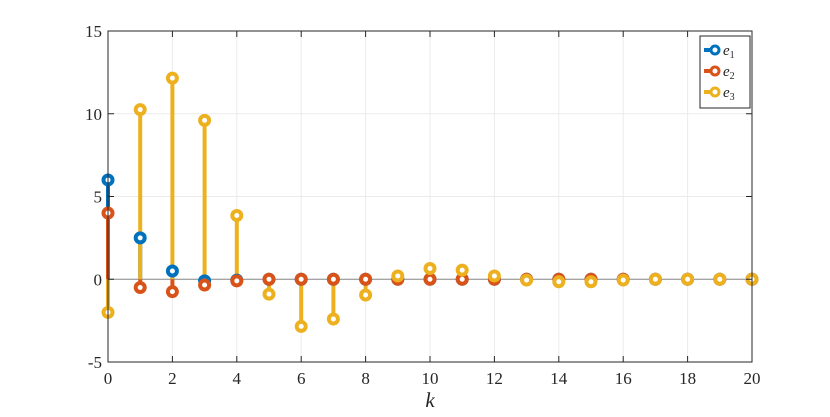 The height and width of the screenshot is (417, 830). Describe the element at coordinates (494, 378) in the screenshot. I see `x-tick-label: 12` at that location.